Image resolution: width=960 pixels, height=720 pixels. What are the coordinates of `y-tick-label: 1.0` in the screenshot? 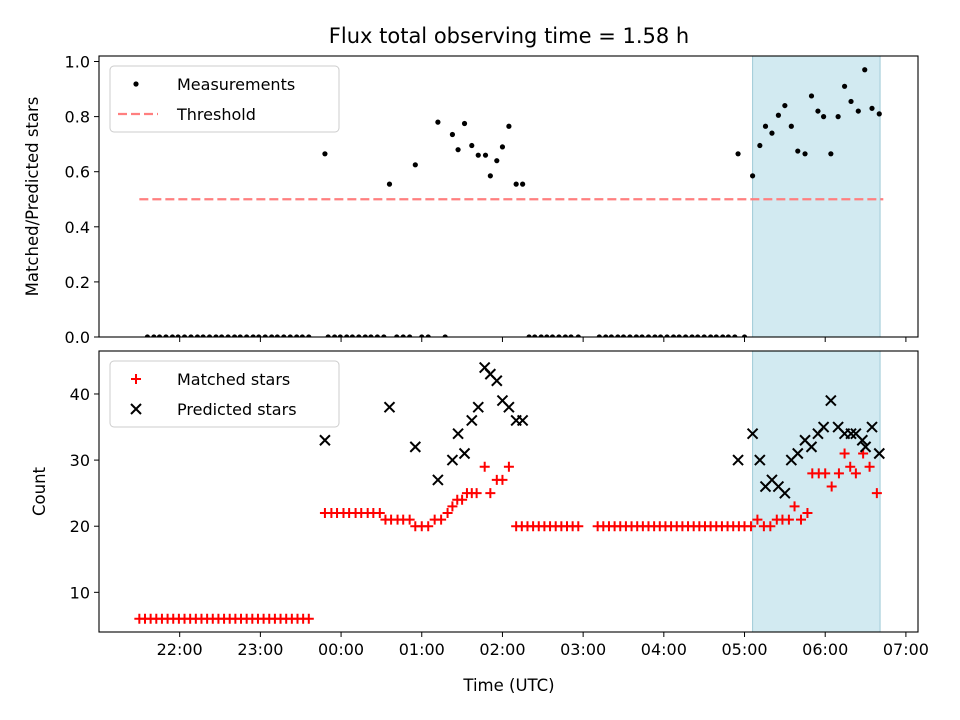 It's located at (77, 62).